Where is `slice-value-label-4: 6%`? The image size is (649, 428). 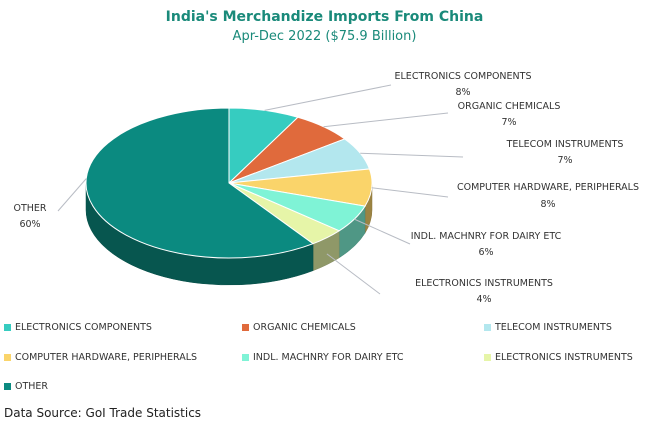
slice-value-label-4: 6% is located at coordinates (485, 252).